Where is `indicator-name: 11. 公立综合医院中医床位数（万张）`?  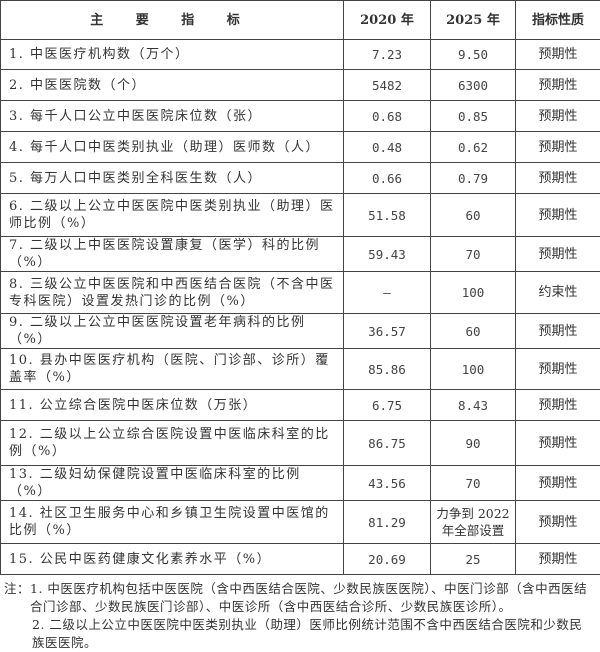
indicator-name: 11. 公立综合医院中医床位数（万张） is located at coordinates (172, 405).